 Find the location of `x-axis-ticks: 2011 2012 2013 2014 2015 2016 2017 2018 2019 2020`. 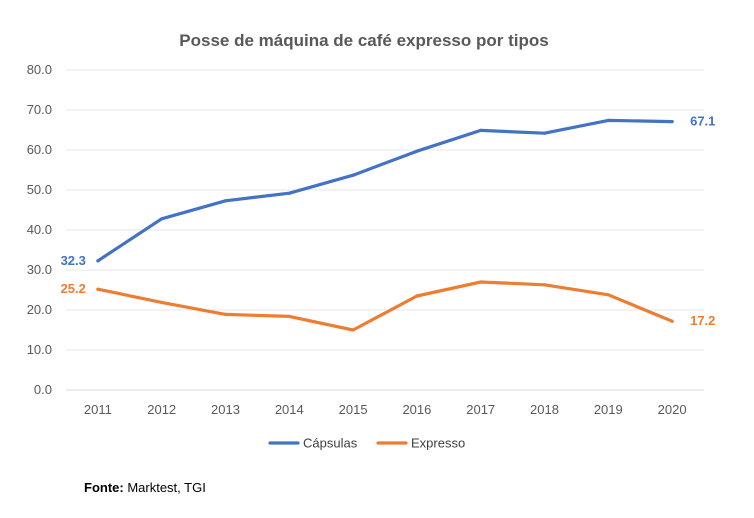

x-axis-ticks: 2011 2012 2013 2014 2015 2016 2017 2018 2019 2020 is located at coordinates (385, 409).